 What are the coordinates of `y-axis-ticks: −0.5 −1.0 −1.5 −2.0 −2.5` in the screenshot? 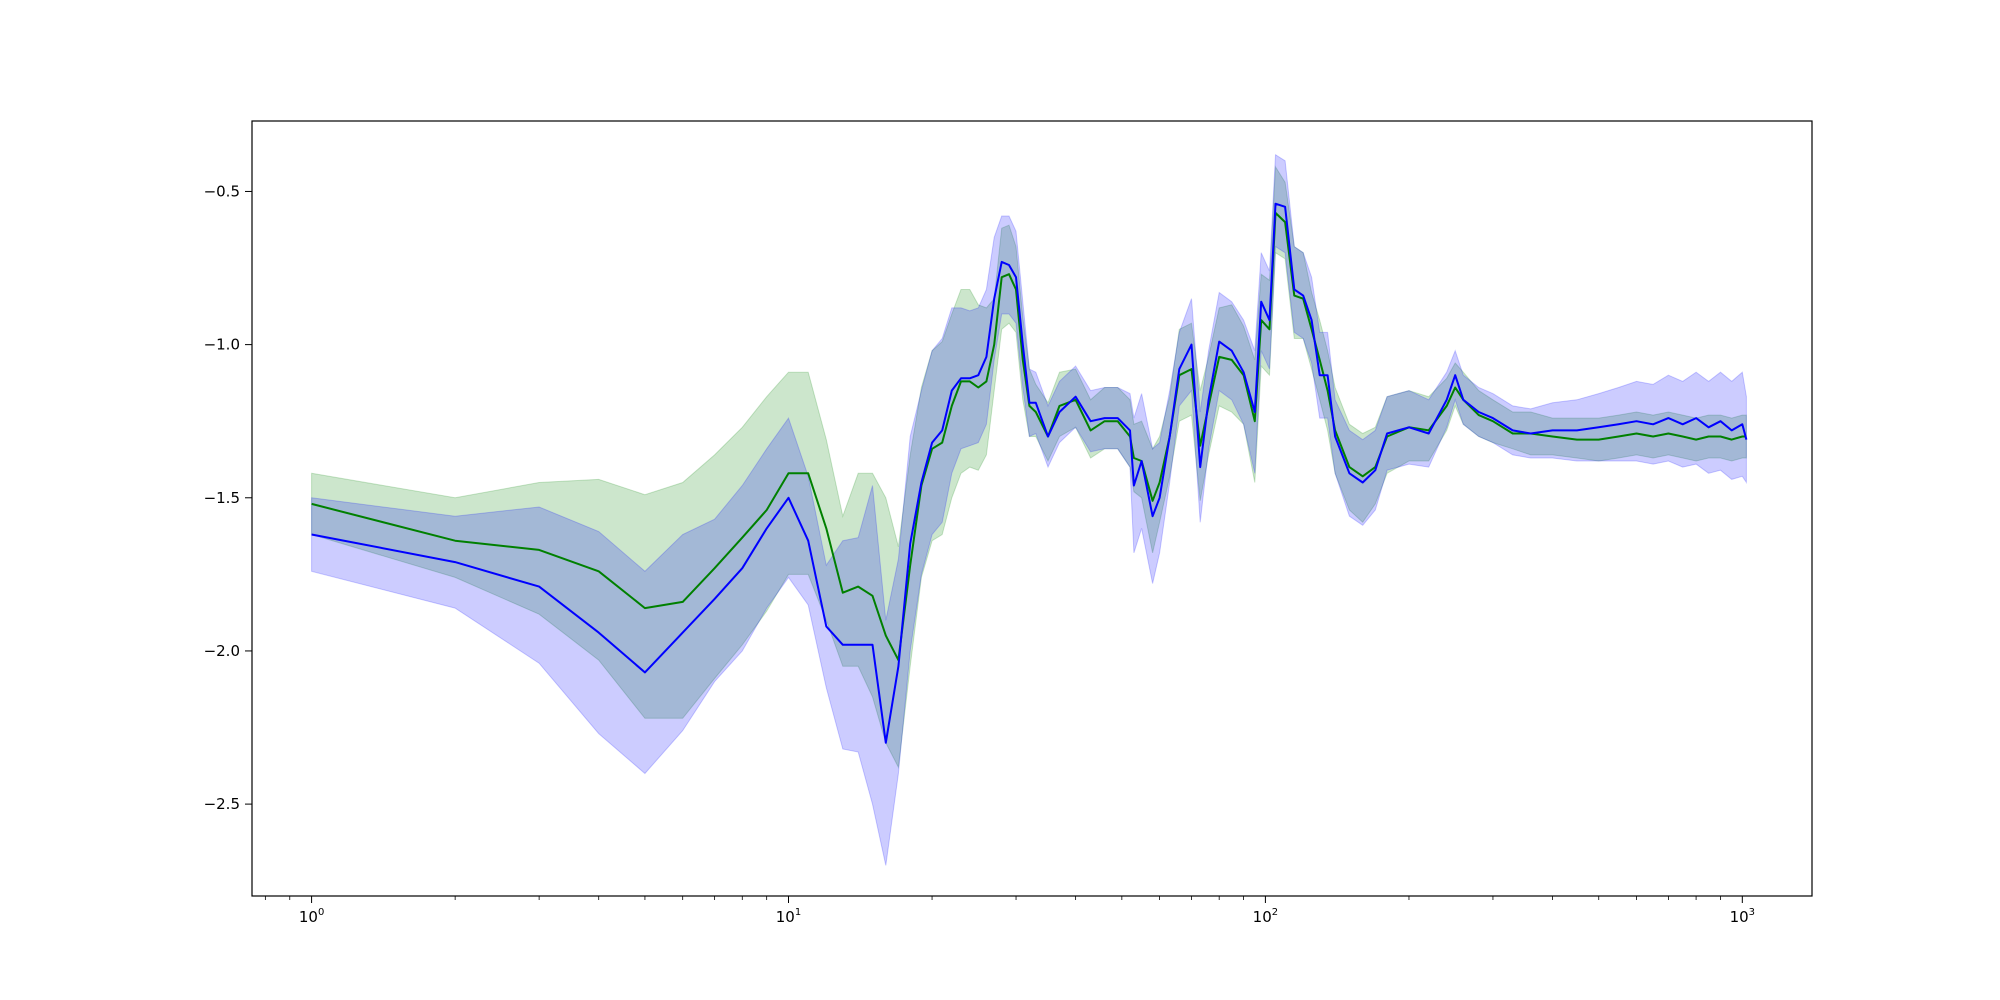 It's located at (228, 497).